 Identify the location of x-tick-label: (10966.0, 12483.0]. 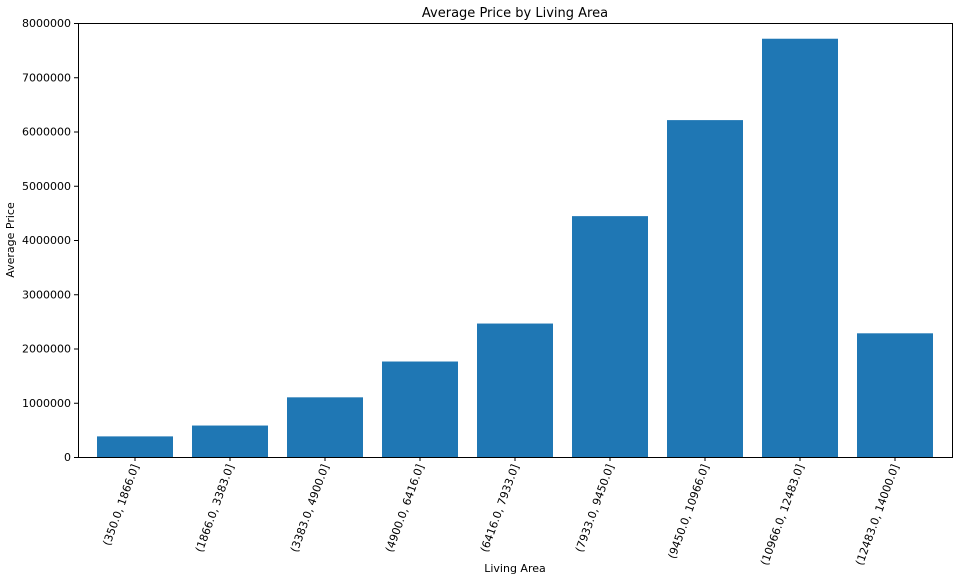
(782, 515).